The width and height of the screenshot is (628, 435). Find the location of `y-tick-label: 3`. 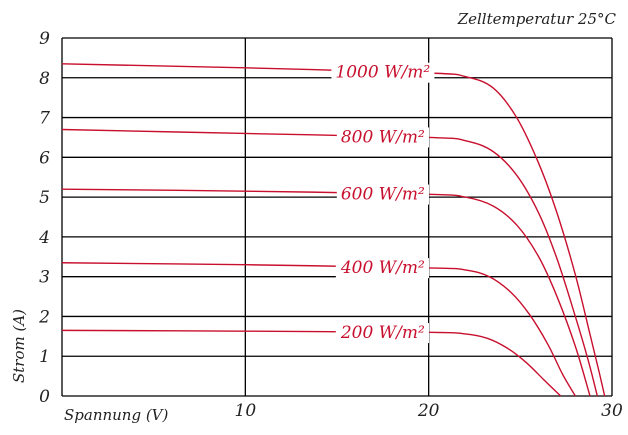

y-tick-label: 3 is located at coordinates (44, 278).